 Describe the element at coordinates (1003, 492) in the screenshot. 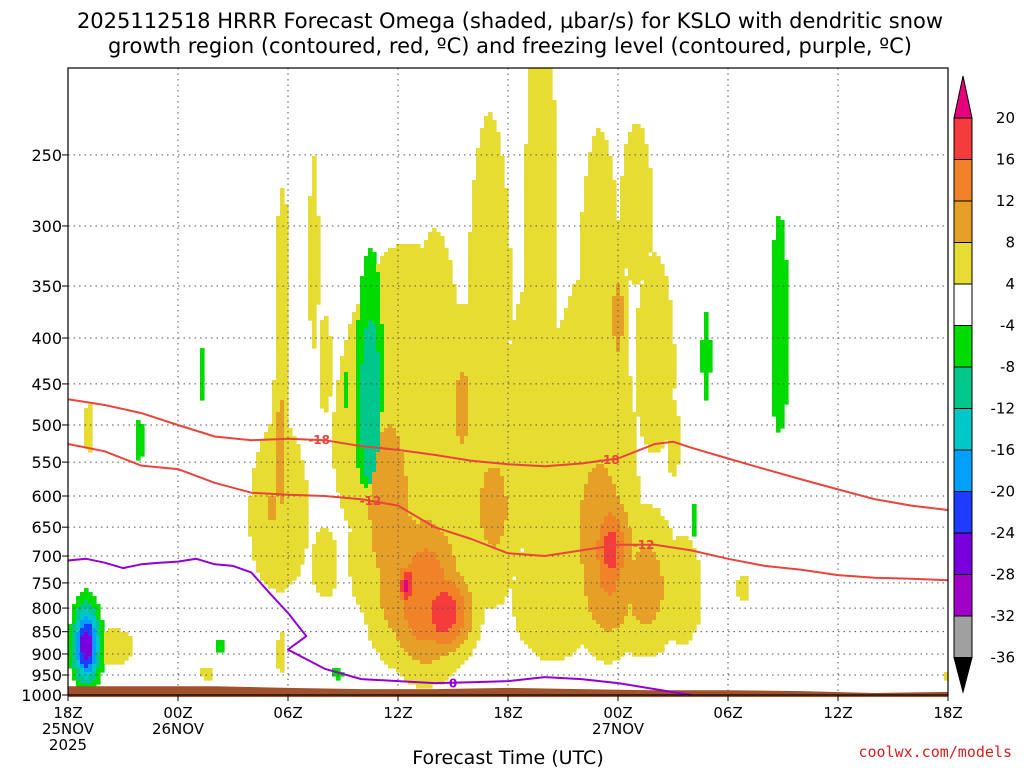

I see `colorbar-tick-label: -20` at that location.